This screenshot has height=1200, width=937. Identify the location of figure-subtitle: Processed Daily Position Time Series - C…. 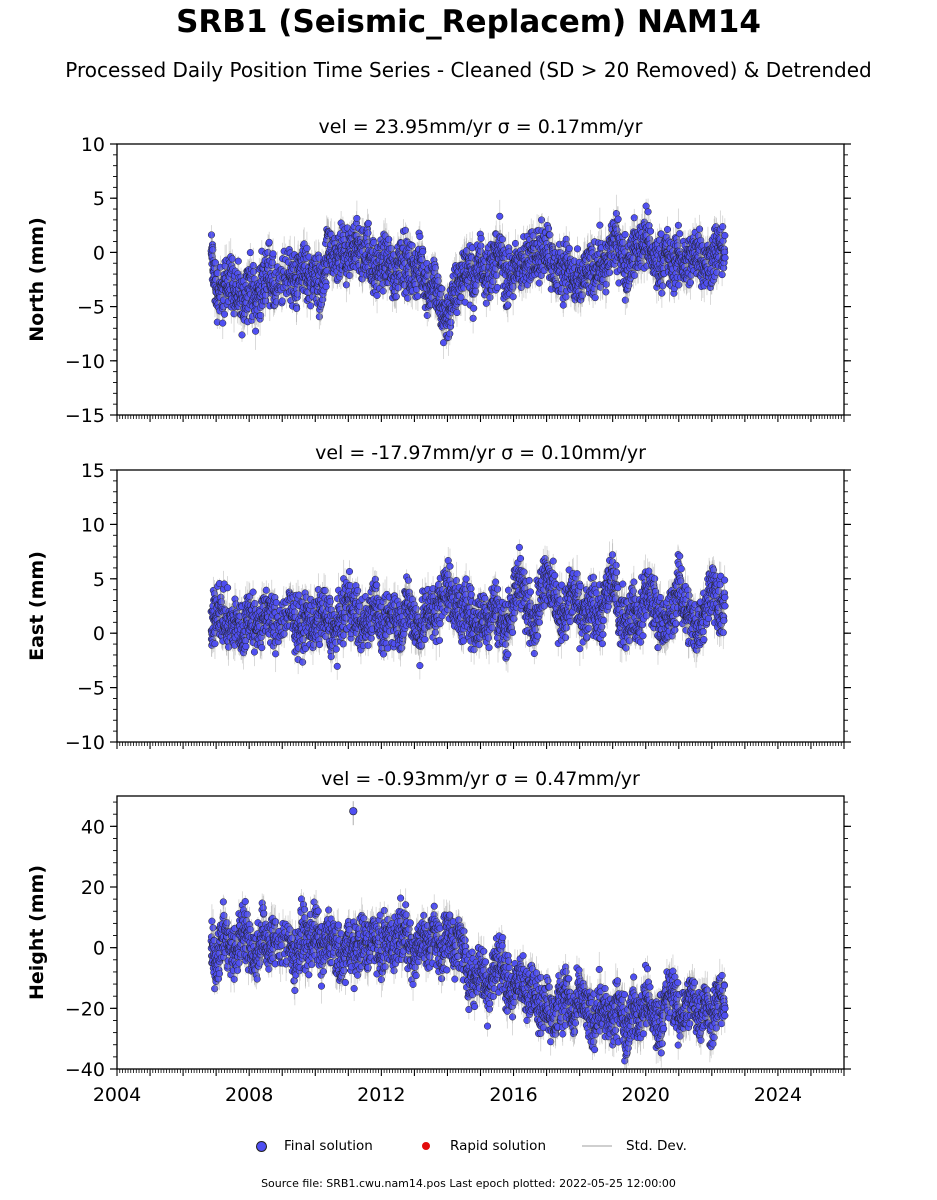
(468, 70).